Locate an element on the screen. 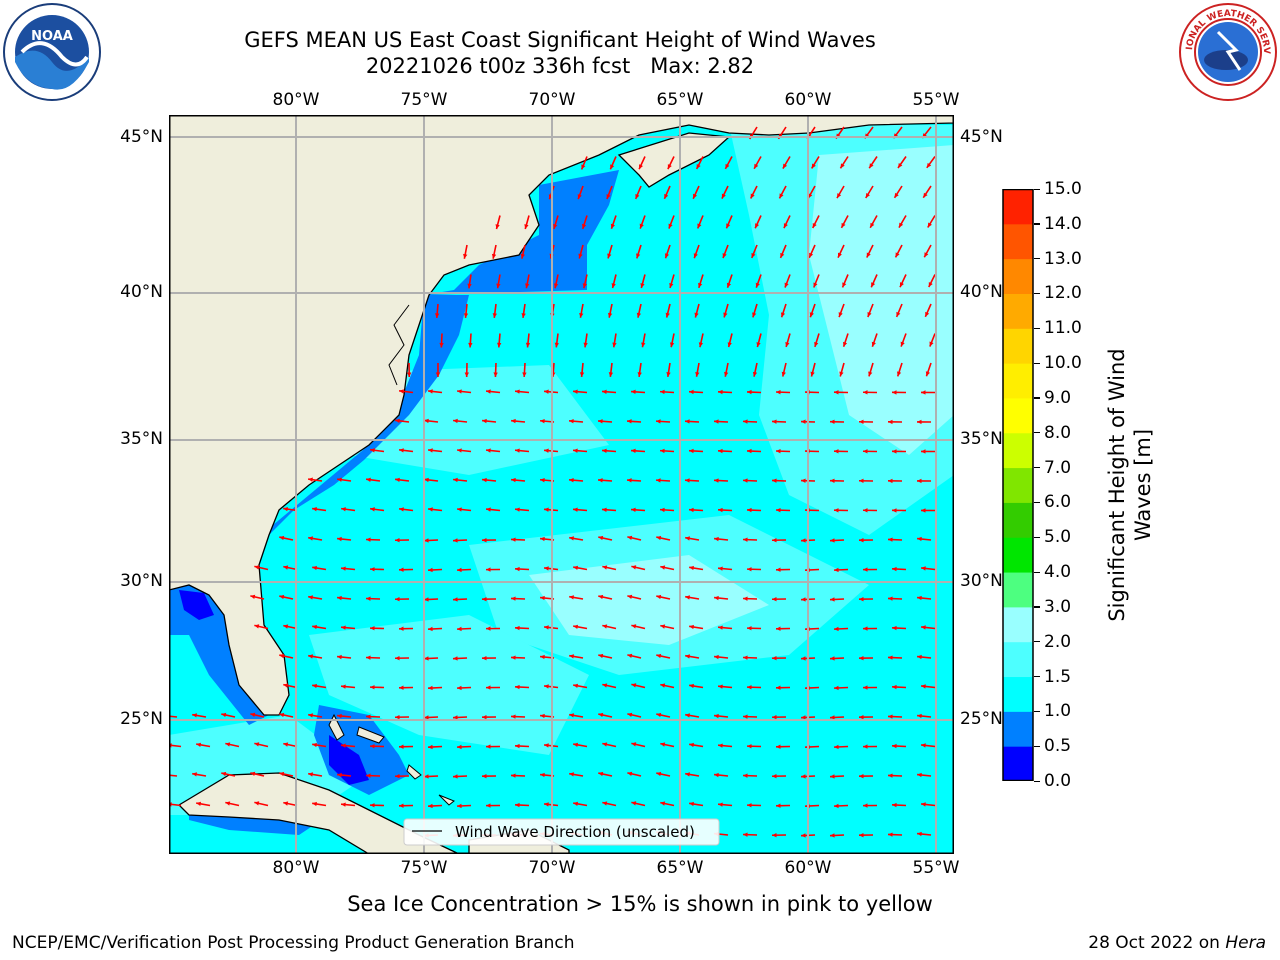 Image resolution: width=1280 pixels, height=960 pixels. lat-label-left-30n: 30°N is located at coordinates (141, 581).